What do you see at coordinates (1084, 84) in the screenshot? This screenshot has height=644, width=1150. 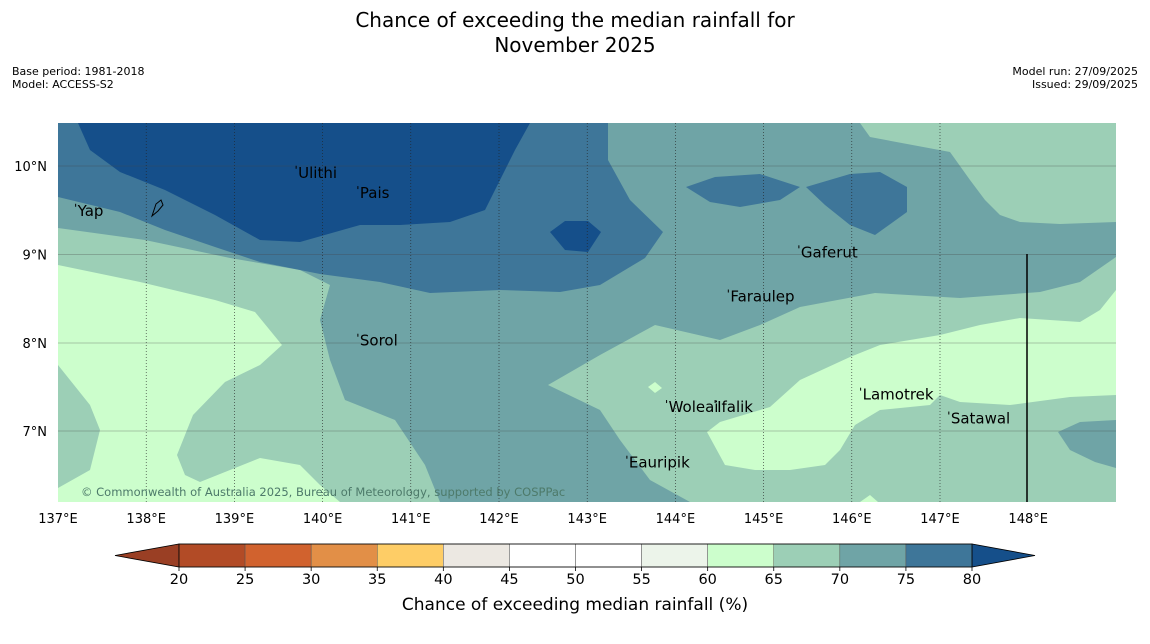 I see `issued-date: Issued: 29/09/2025` at bounding box center [1084, 84].